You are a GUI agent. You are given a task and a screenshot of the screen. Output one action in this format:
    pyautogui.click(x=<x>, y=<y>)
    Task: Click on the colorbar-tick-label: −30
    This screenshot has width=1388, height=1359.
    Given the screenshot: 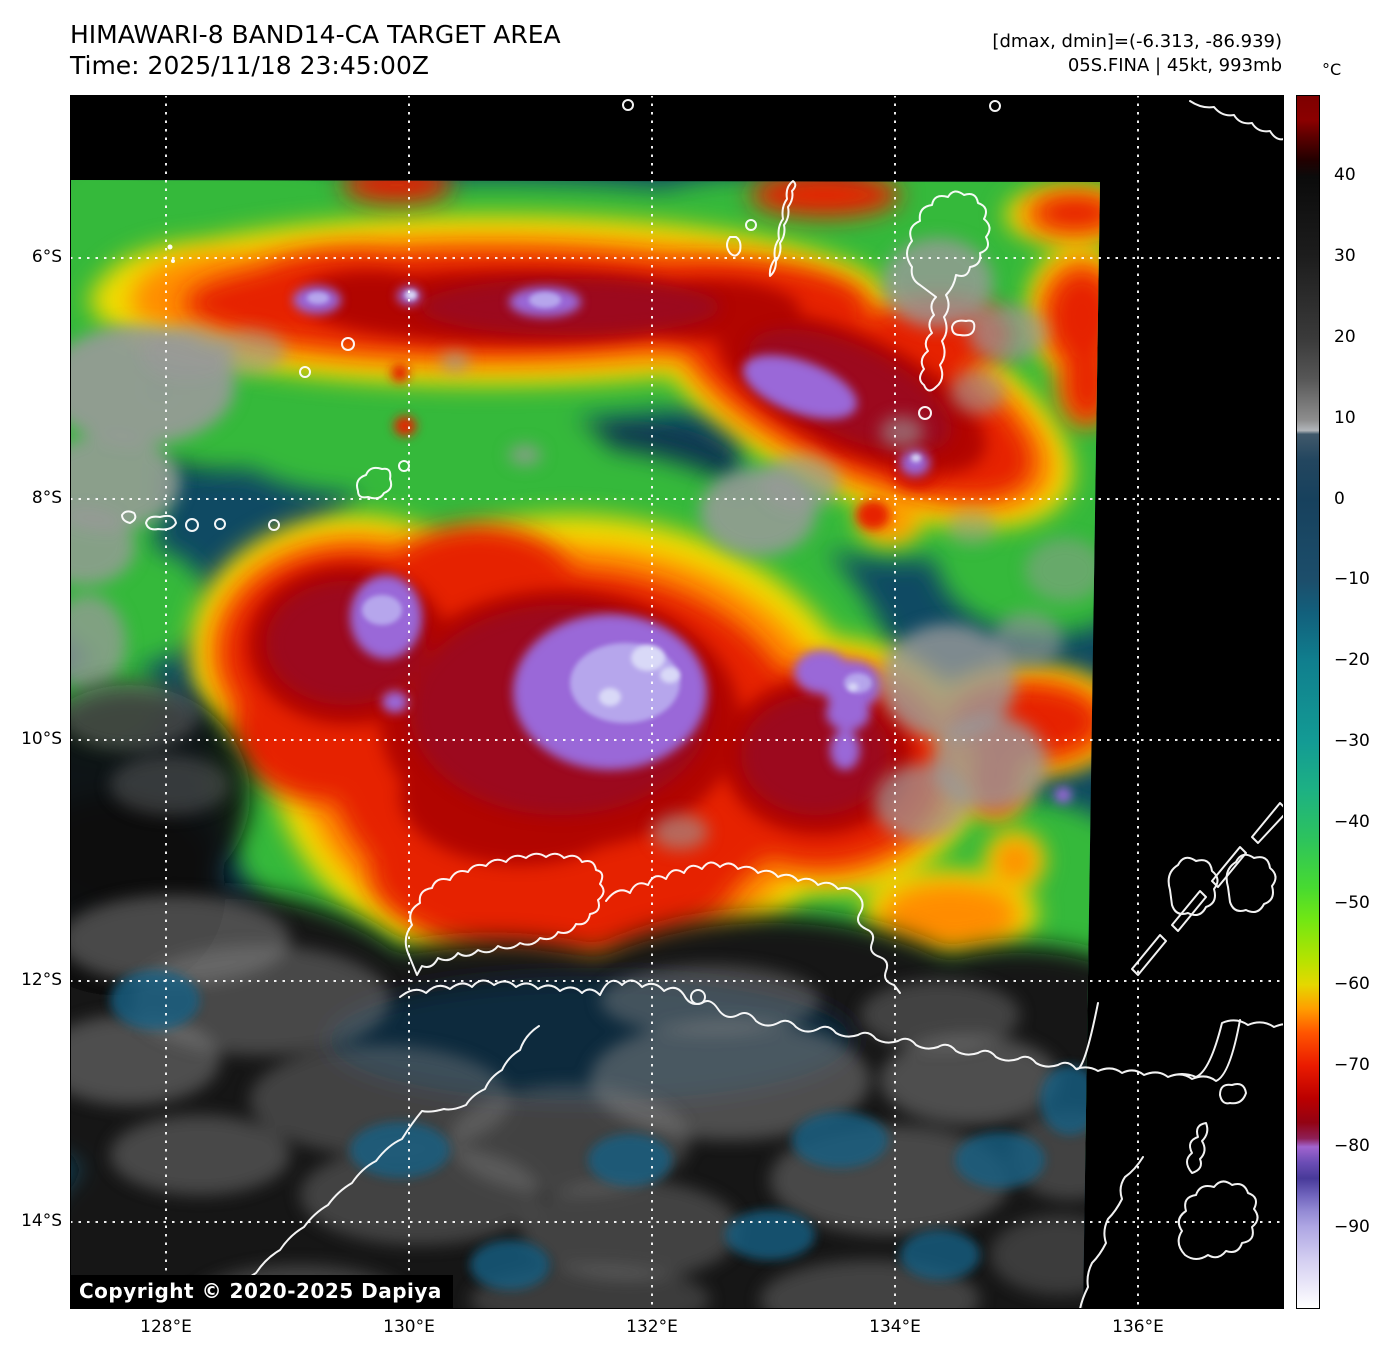 What is the action you would take?
    pyautogui.click(x=1352, y=741)
    